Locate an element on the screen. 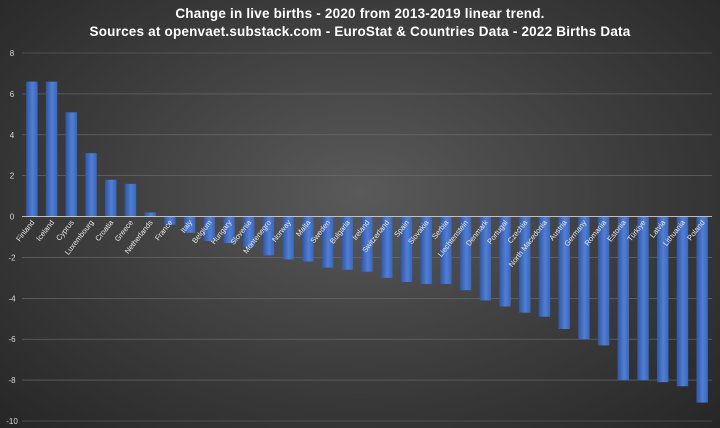  bar-portugal is located at coordinates (505, 261).